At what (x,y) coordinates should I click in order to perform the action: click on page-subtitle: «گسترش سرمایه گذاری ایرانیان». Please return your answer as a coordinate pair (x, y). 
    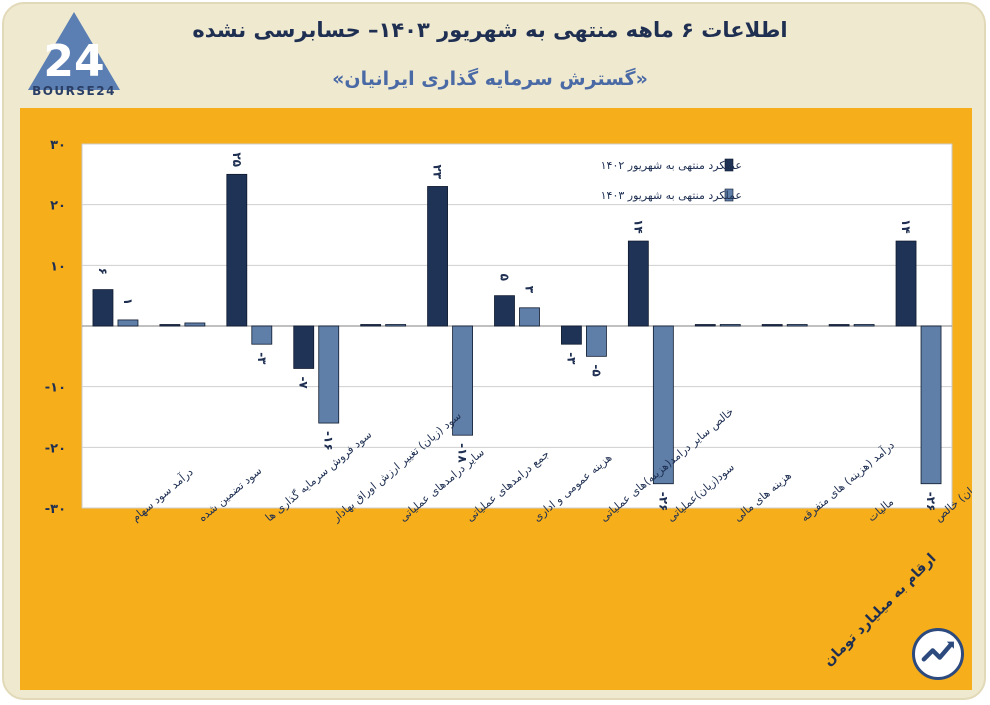
    Looking at the image, I should click on (490, 79).